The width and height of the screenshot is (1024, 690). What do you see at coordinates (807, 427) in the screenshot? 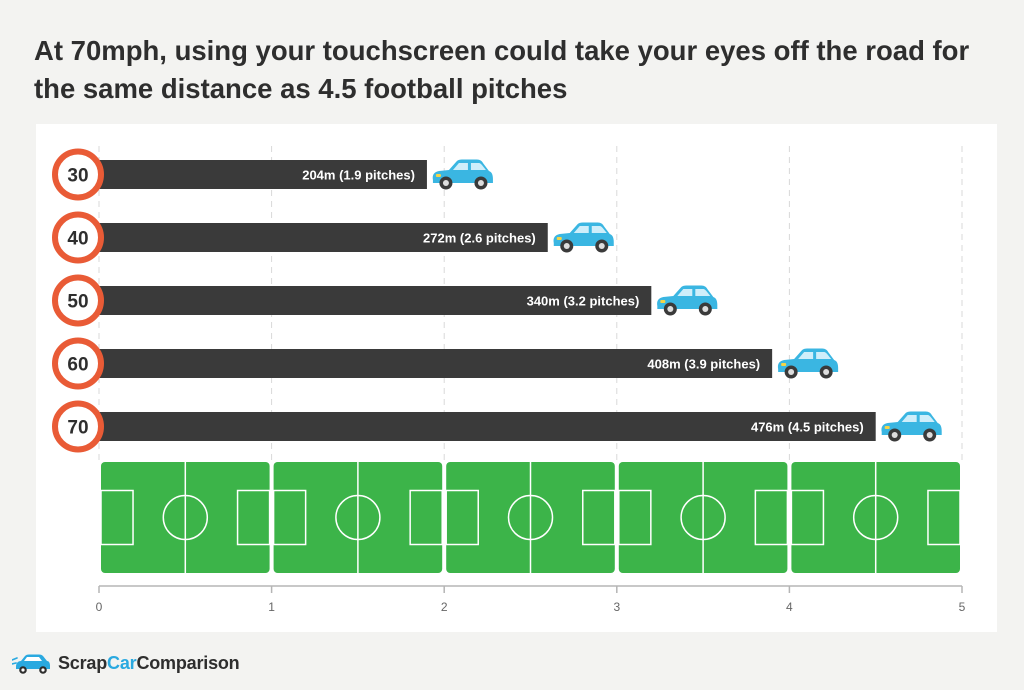
I see `bar-label: 476m (4.5 pitches)` at bounding box center [807, 427].